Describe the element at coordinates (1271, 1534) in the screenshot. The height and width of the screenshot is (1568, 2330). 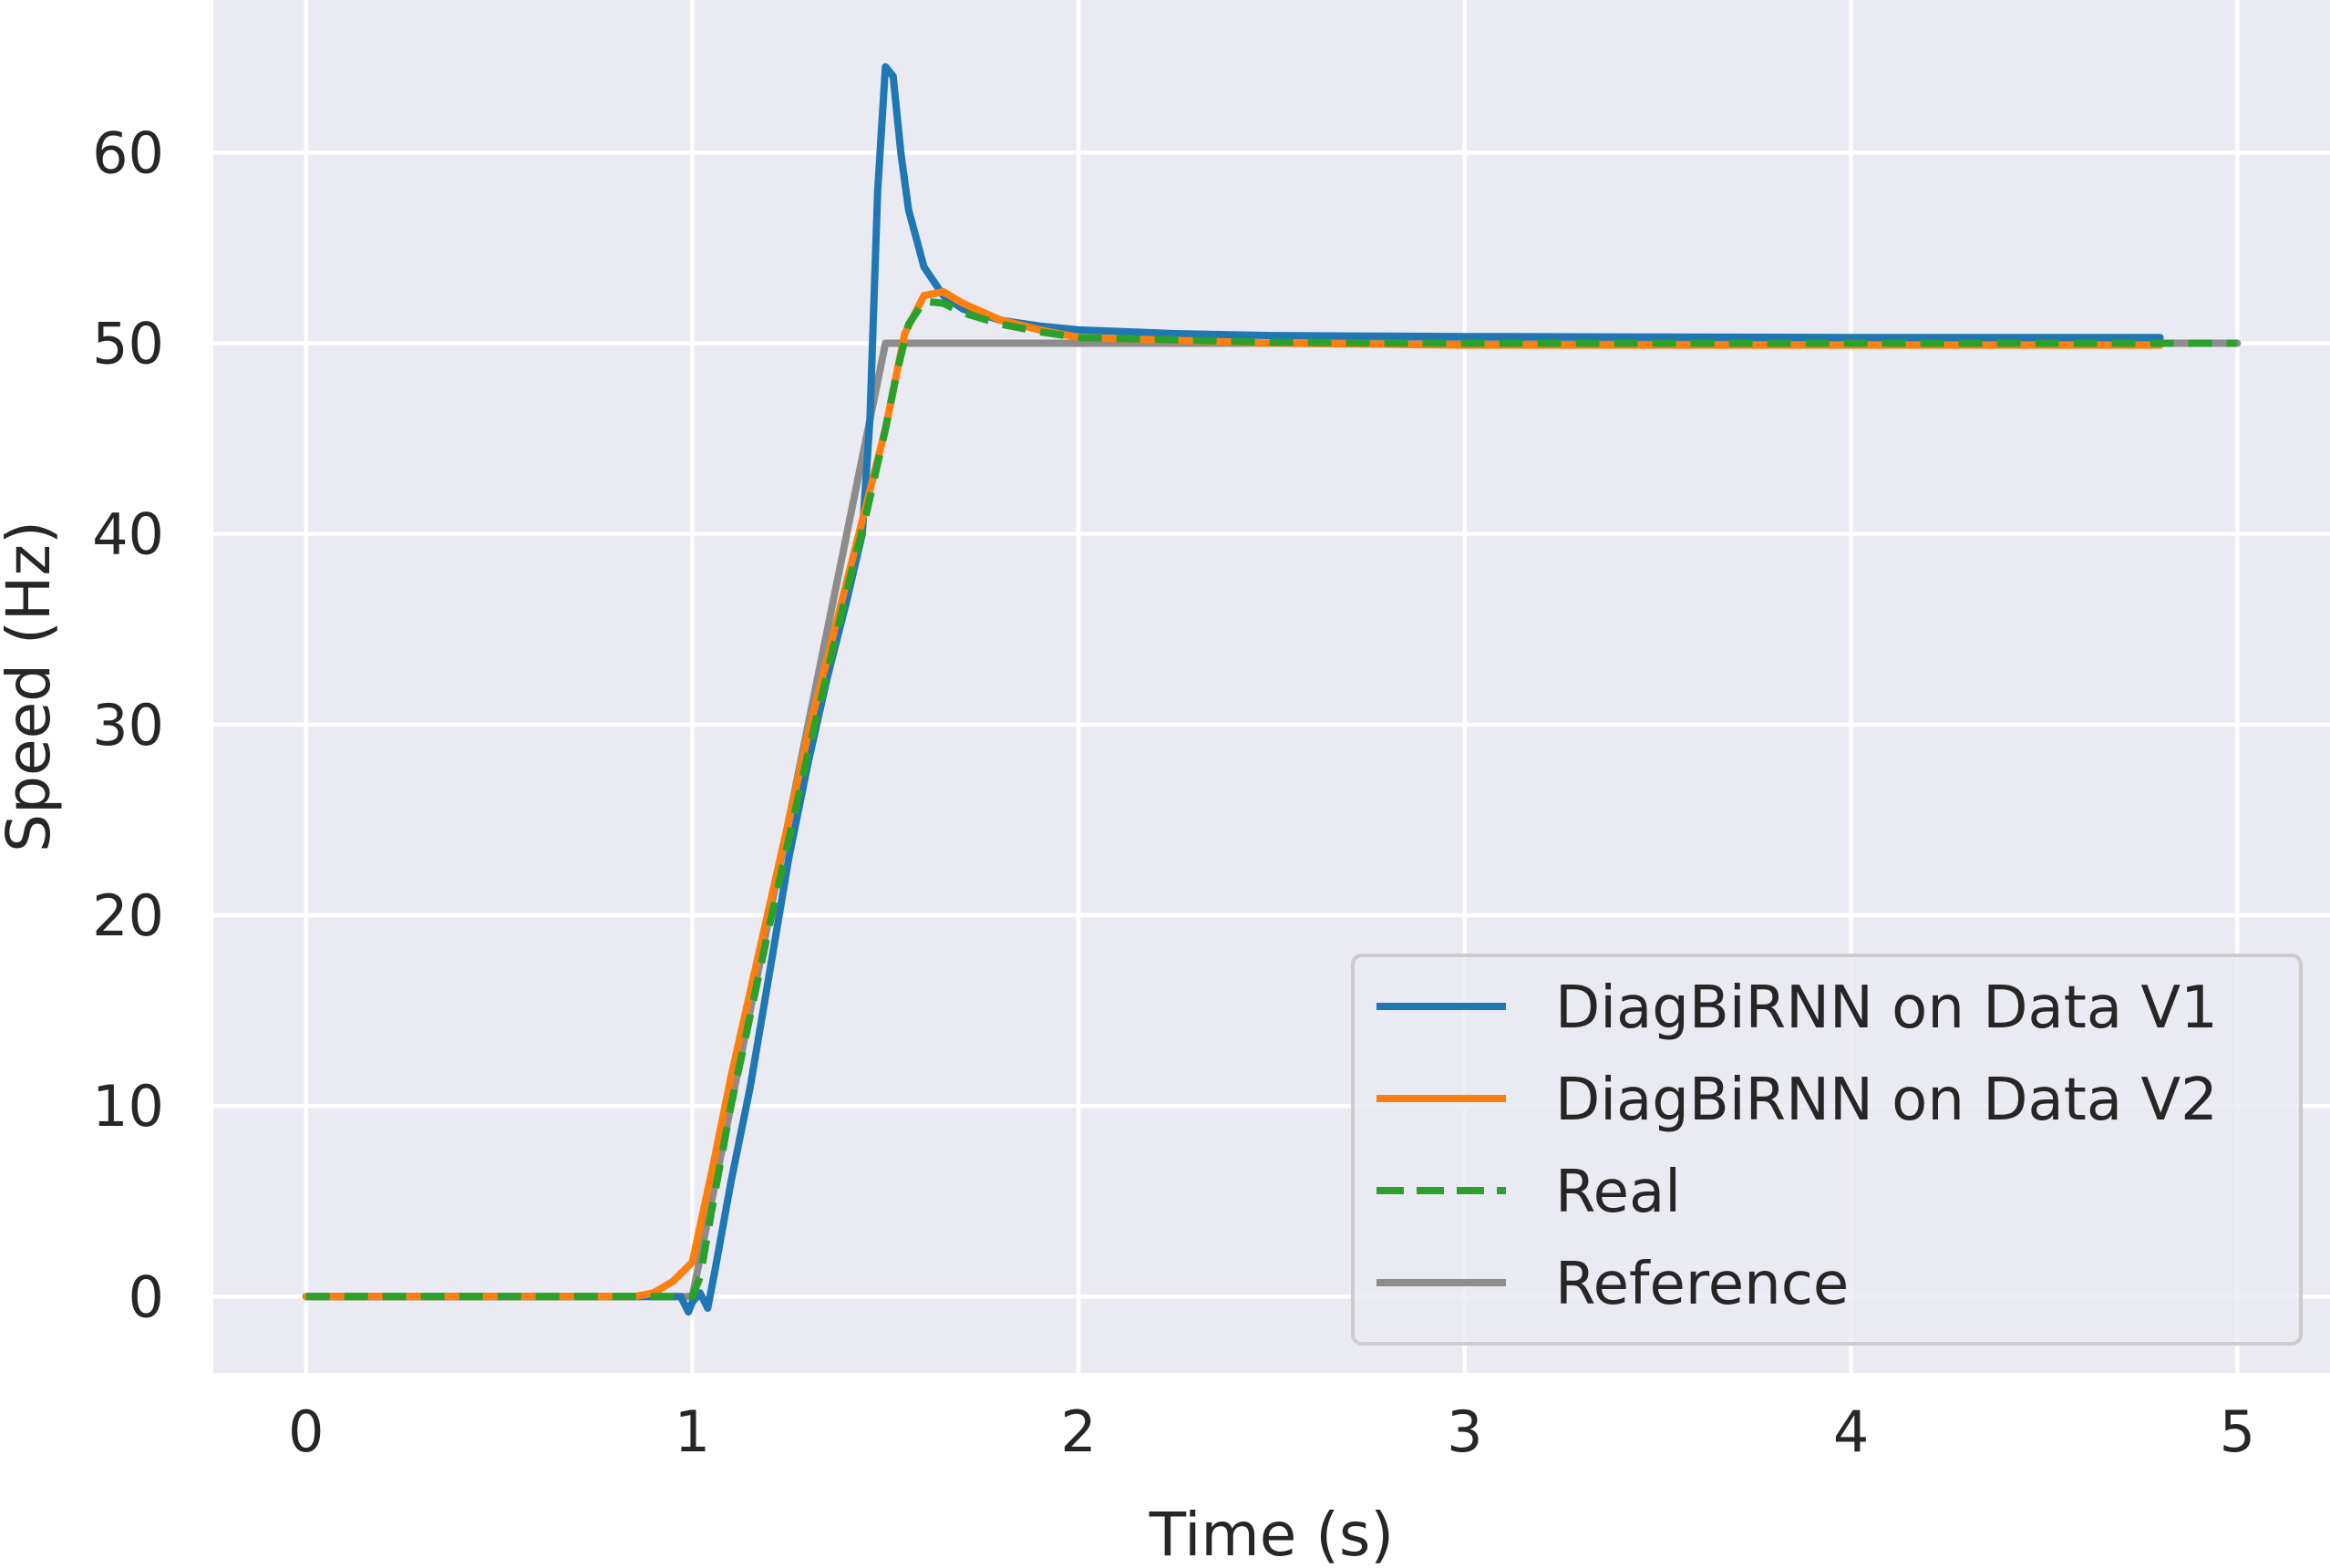
I see `x-axis-label: Time (s)` at that location.